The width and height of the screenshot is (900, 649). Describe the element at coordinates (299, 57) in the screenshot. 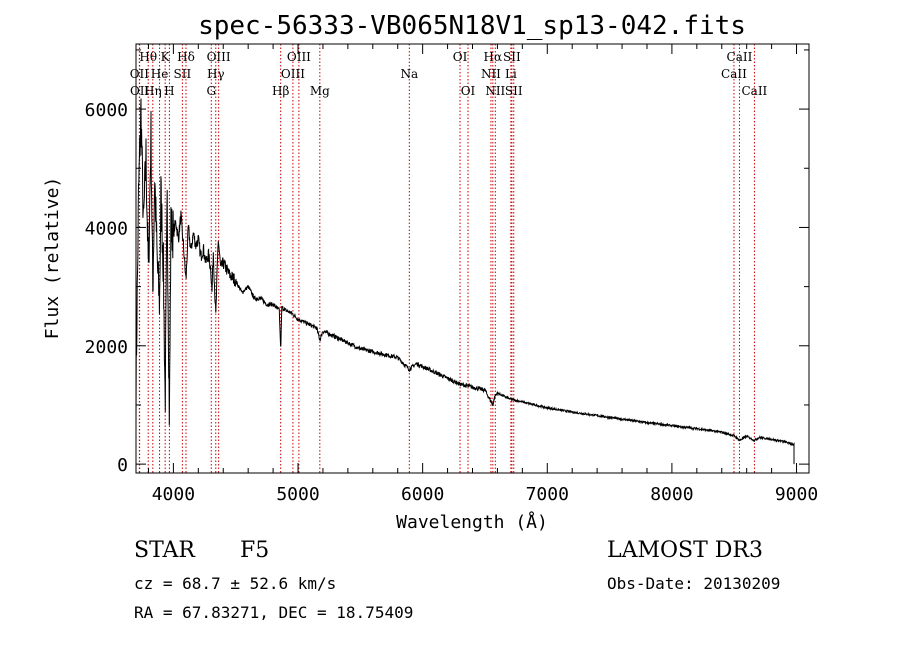

I see `line-label-13: OIII` at that location.